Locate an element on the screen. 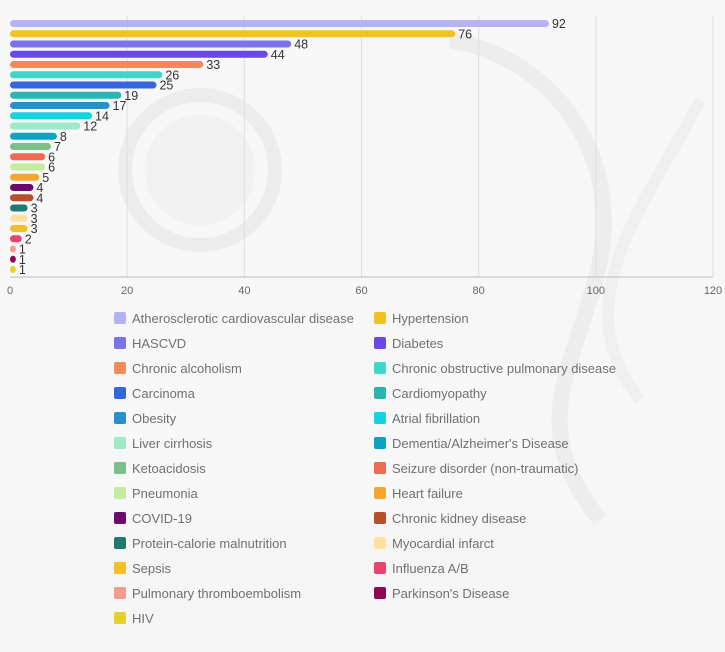 The width and height of the screenshot is (725, 652). legend-item: Protein-calorie malnutrition is located at coordinates (244, 543).